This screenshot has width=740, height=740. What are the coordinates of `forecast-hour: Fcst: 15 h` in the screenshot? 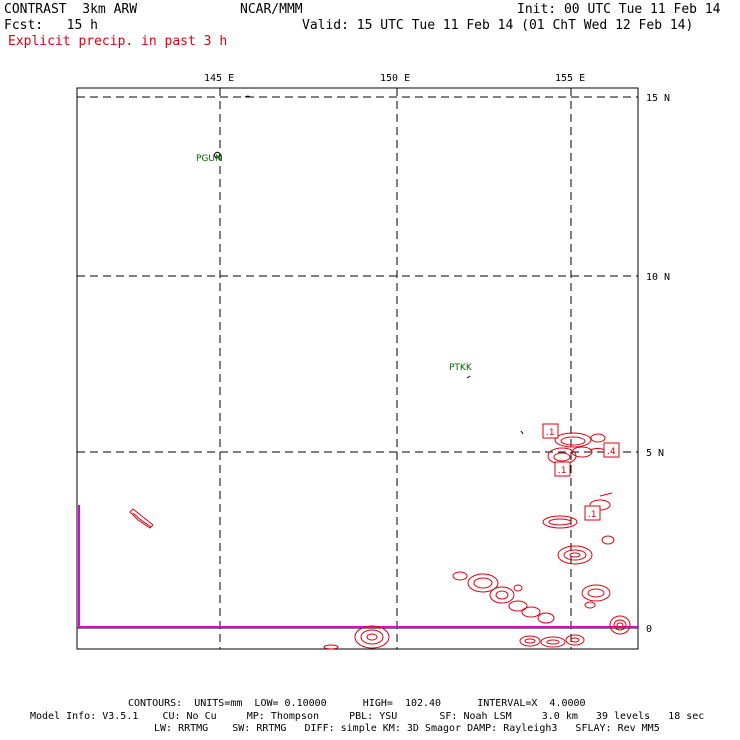 It's located at (51, 25).